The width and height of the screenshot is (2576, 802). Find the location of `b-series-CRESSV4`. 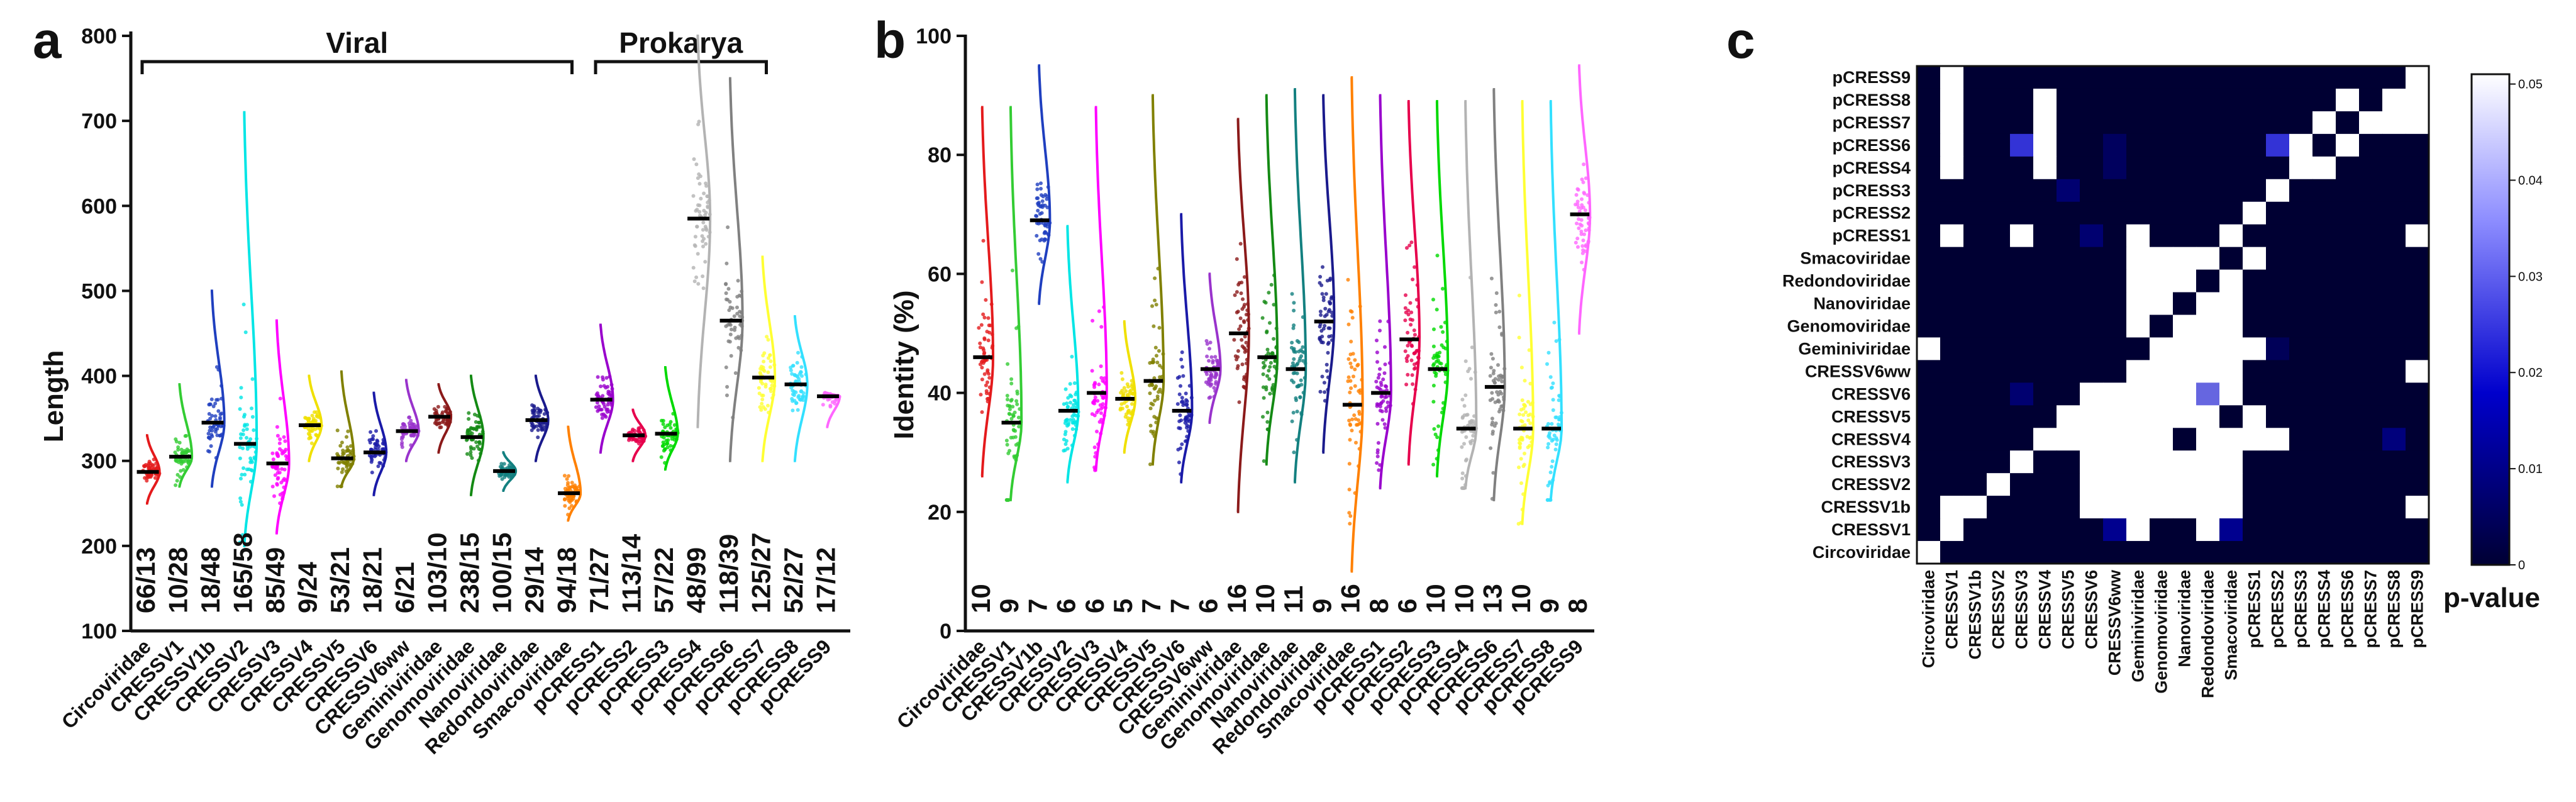

b-series-CRESSV4 is located at coordinates (1125, 387).